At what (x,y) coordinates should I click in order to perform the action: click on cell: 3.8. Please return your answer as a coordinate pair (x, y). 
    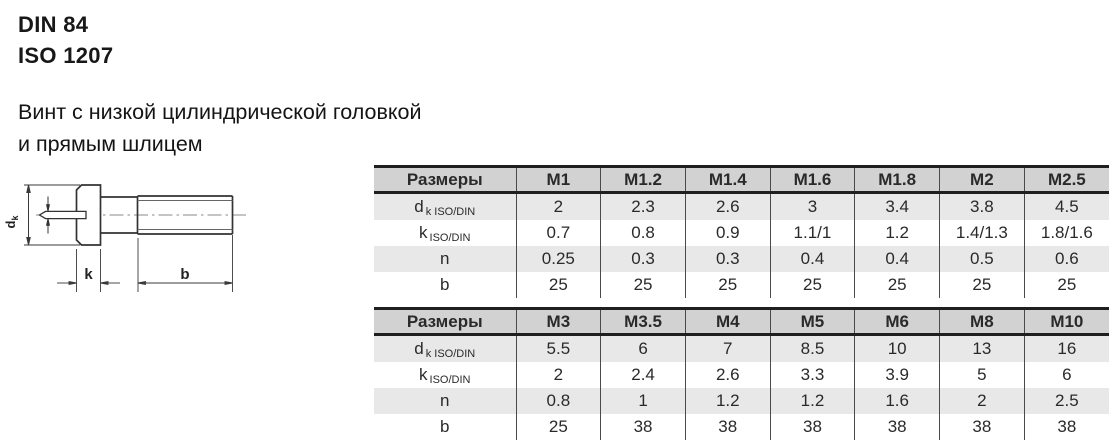
    Looking at the image, I should click on (982, 206).